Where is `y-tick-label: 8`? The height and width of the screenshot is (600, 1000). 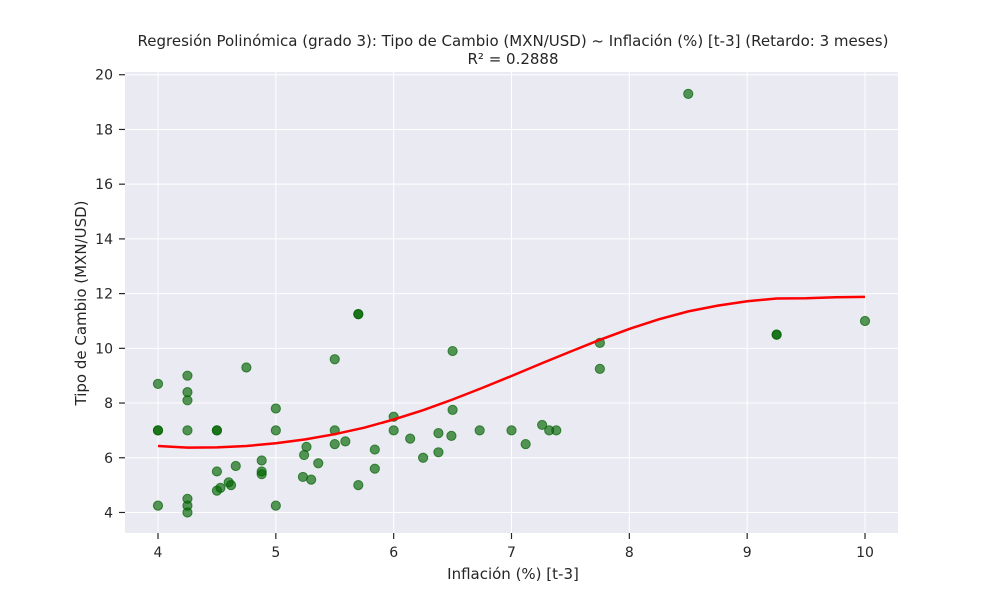
y-tick-label: 8 is located at coordinates (108, 404).